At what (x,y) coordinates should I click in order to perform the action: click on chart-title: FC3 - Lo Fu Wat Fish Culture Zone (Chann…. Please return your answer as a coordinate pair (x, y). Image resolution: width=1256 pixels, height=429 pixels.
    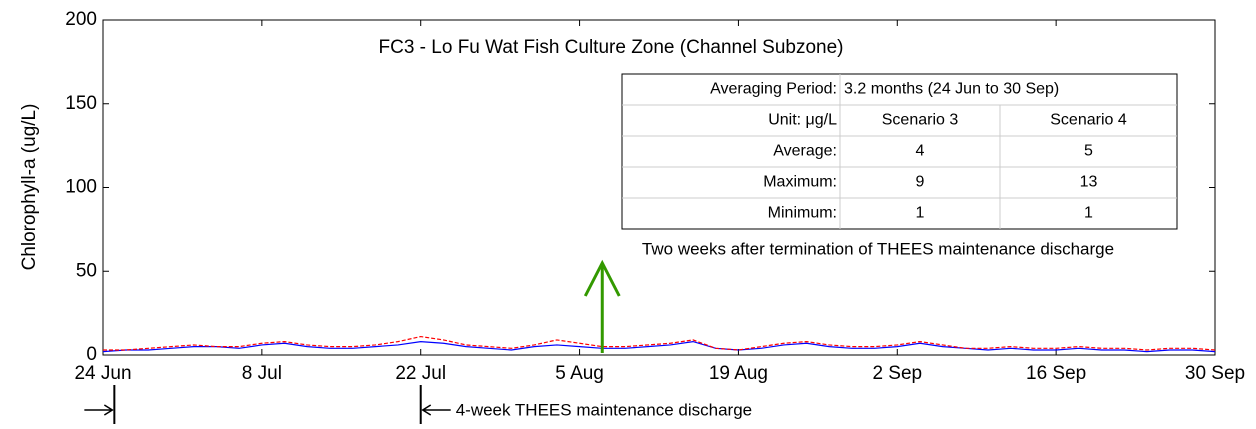
    Looking at the image, I should click on (611, 47).